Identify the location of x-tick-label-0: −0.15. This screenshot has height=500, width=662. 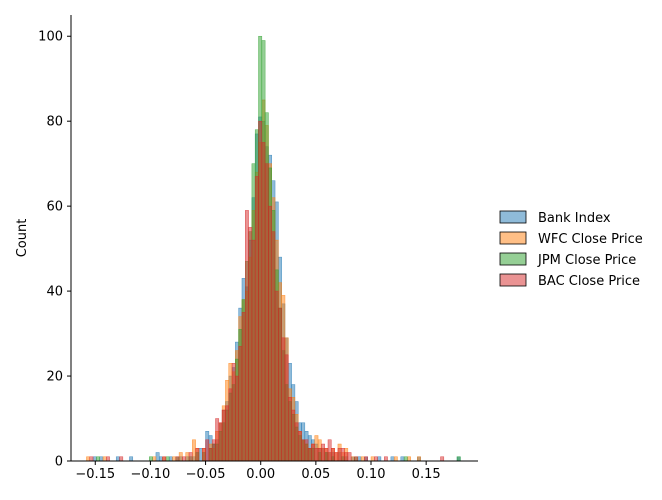
(95, 474).